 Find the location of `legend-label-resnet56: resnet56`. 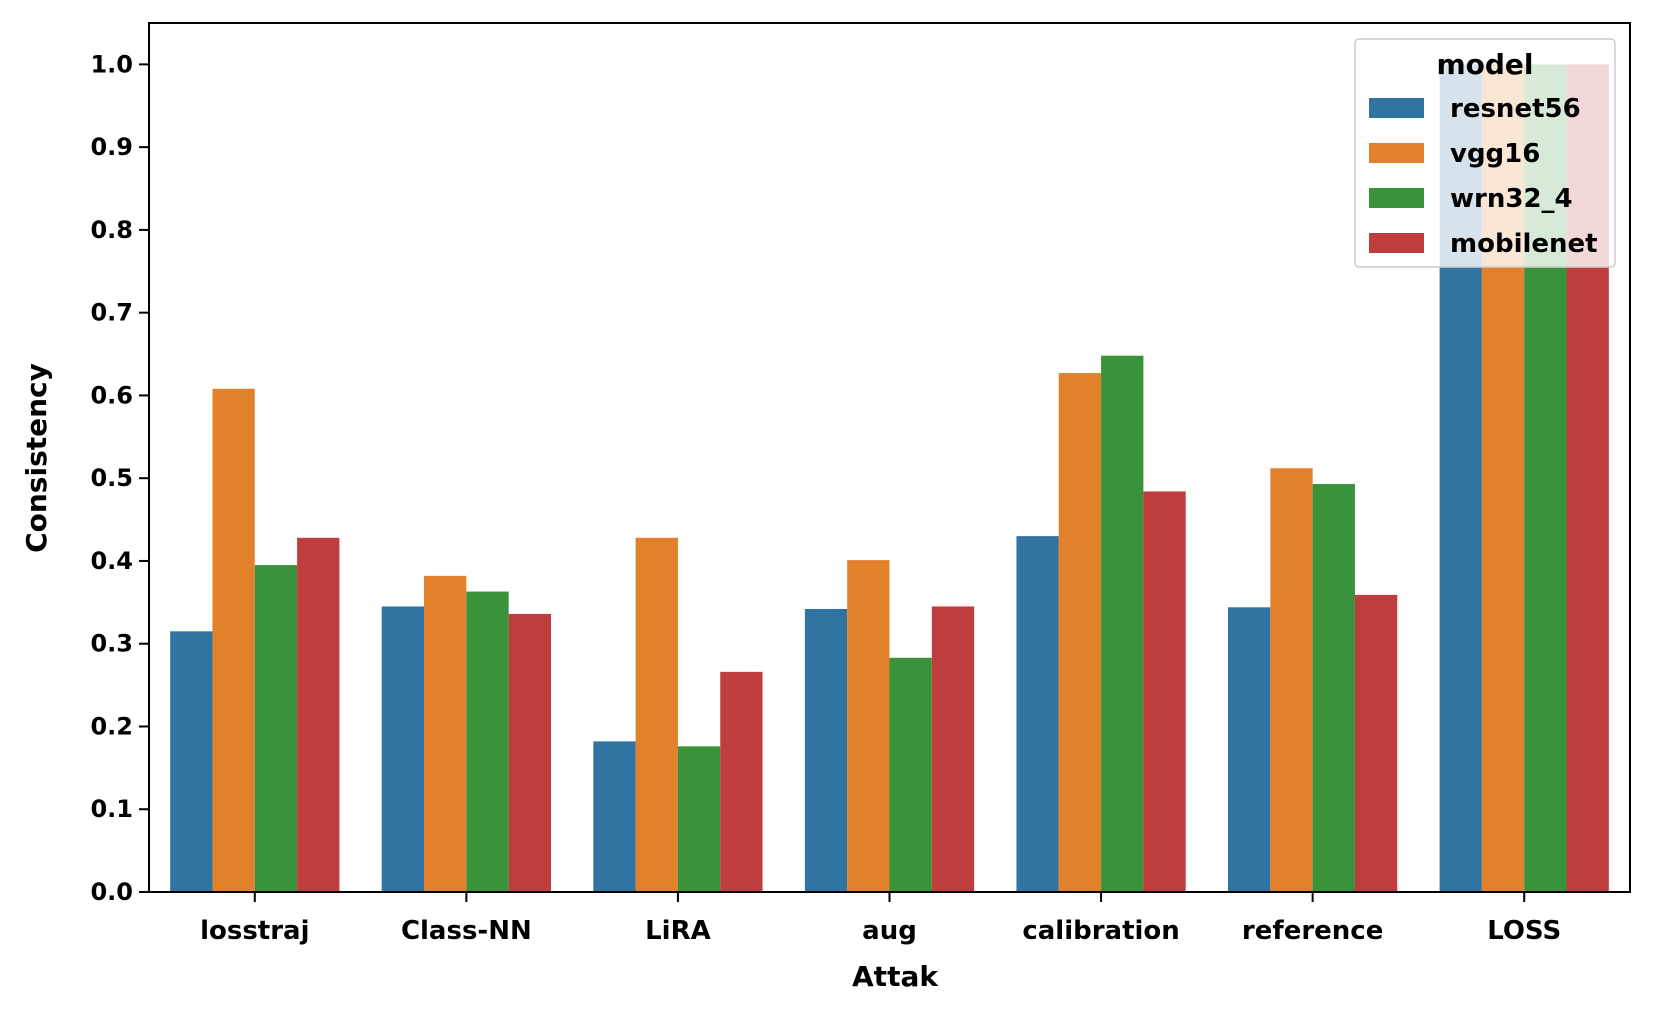

legend-label-resnet56: resnet56 is located at coordinates (1515, 109).